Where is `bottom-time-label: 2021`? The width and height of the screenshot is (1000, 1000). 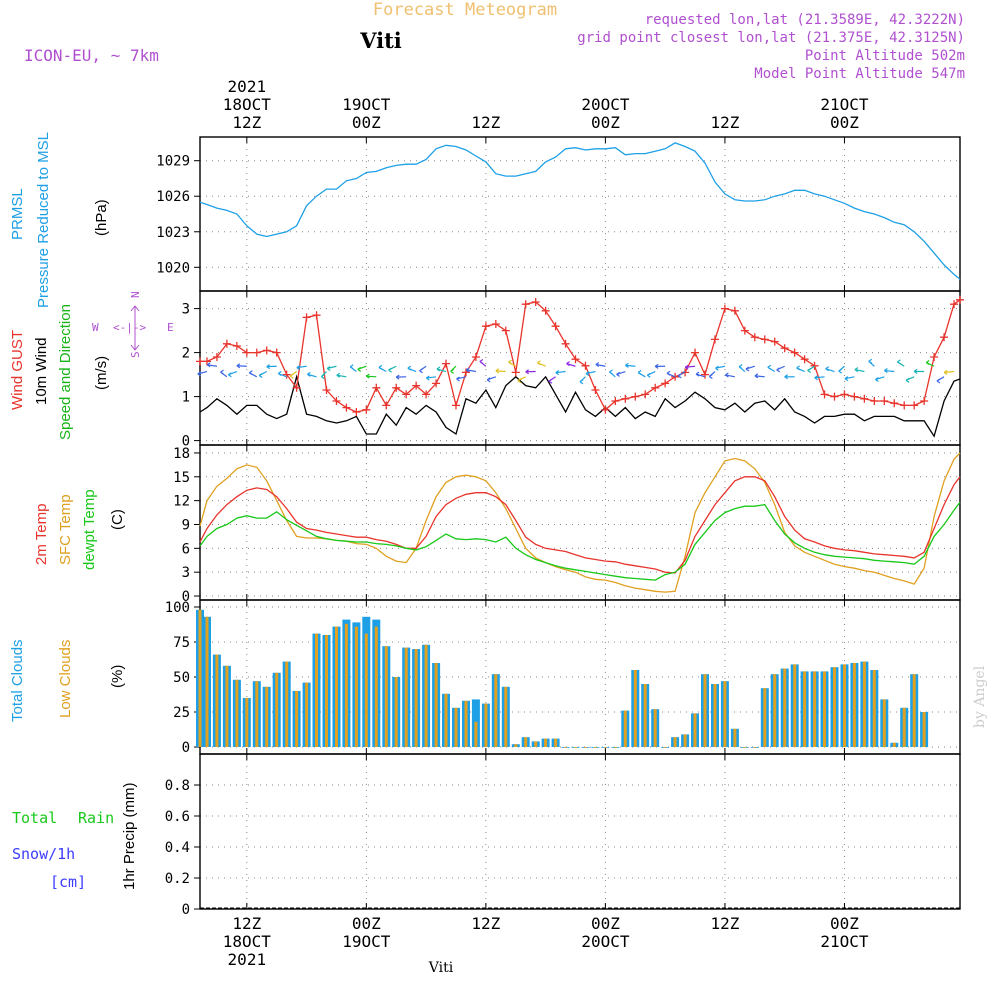
bottom-time-label: 2021 is located at coordinates (247, 959).